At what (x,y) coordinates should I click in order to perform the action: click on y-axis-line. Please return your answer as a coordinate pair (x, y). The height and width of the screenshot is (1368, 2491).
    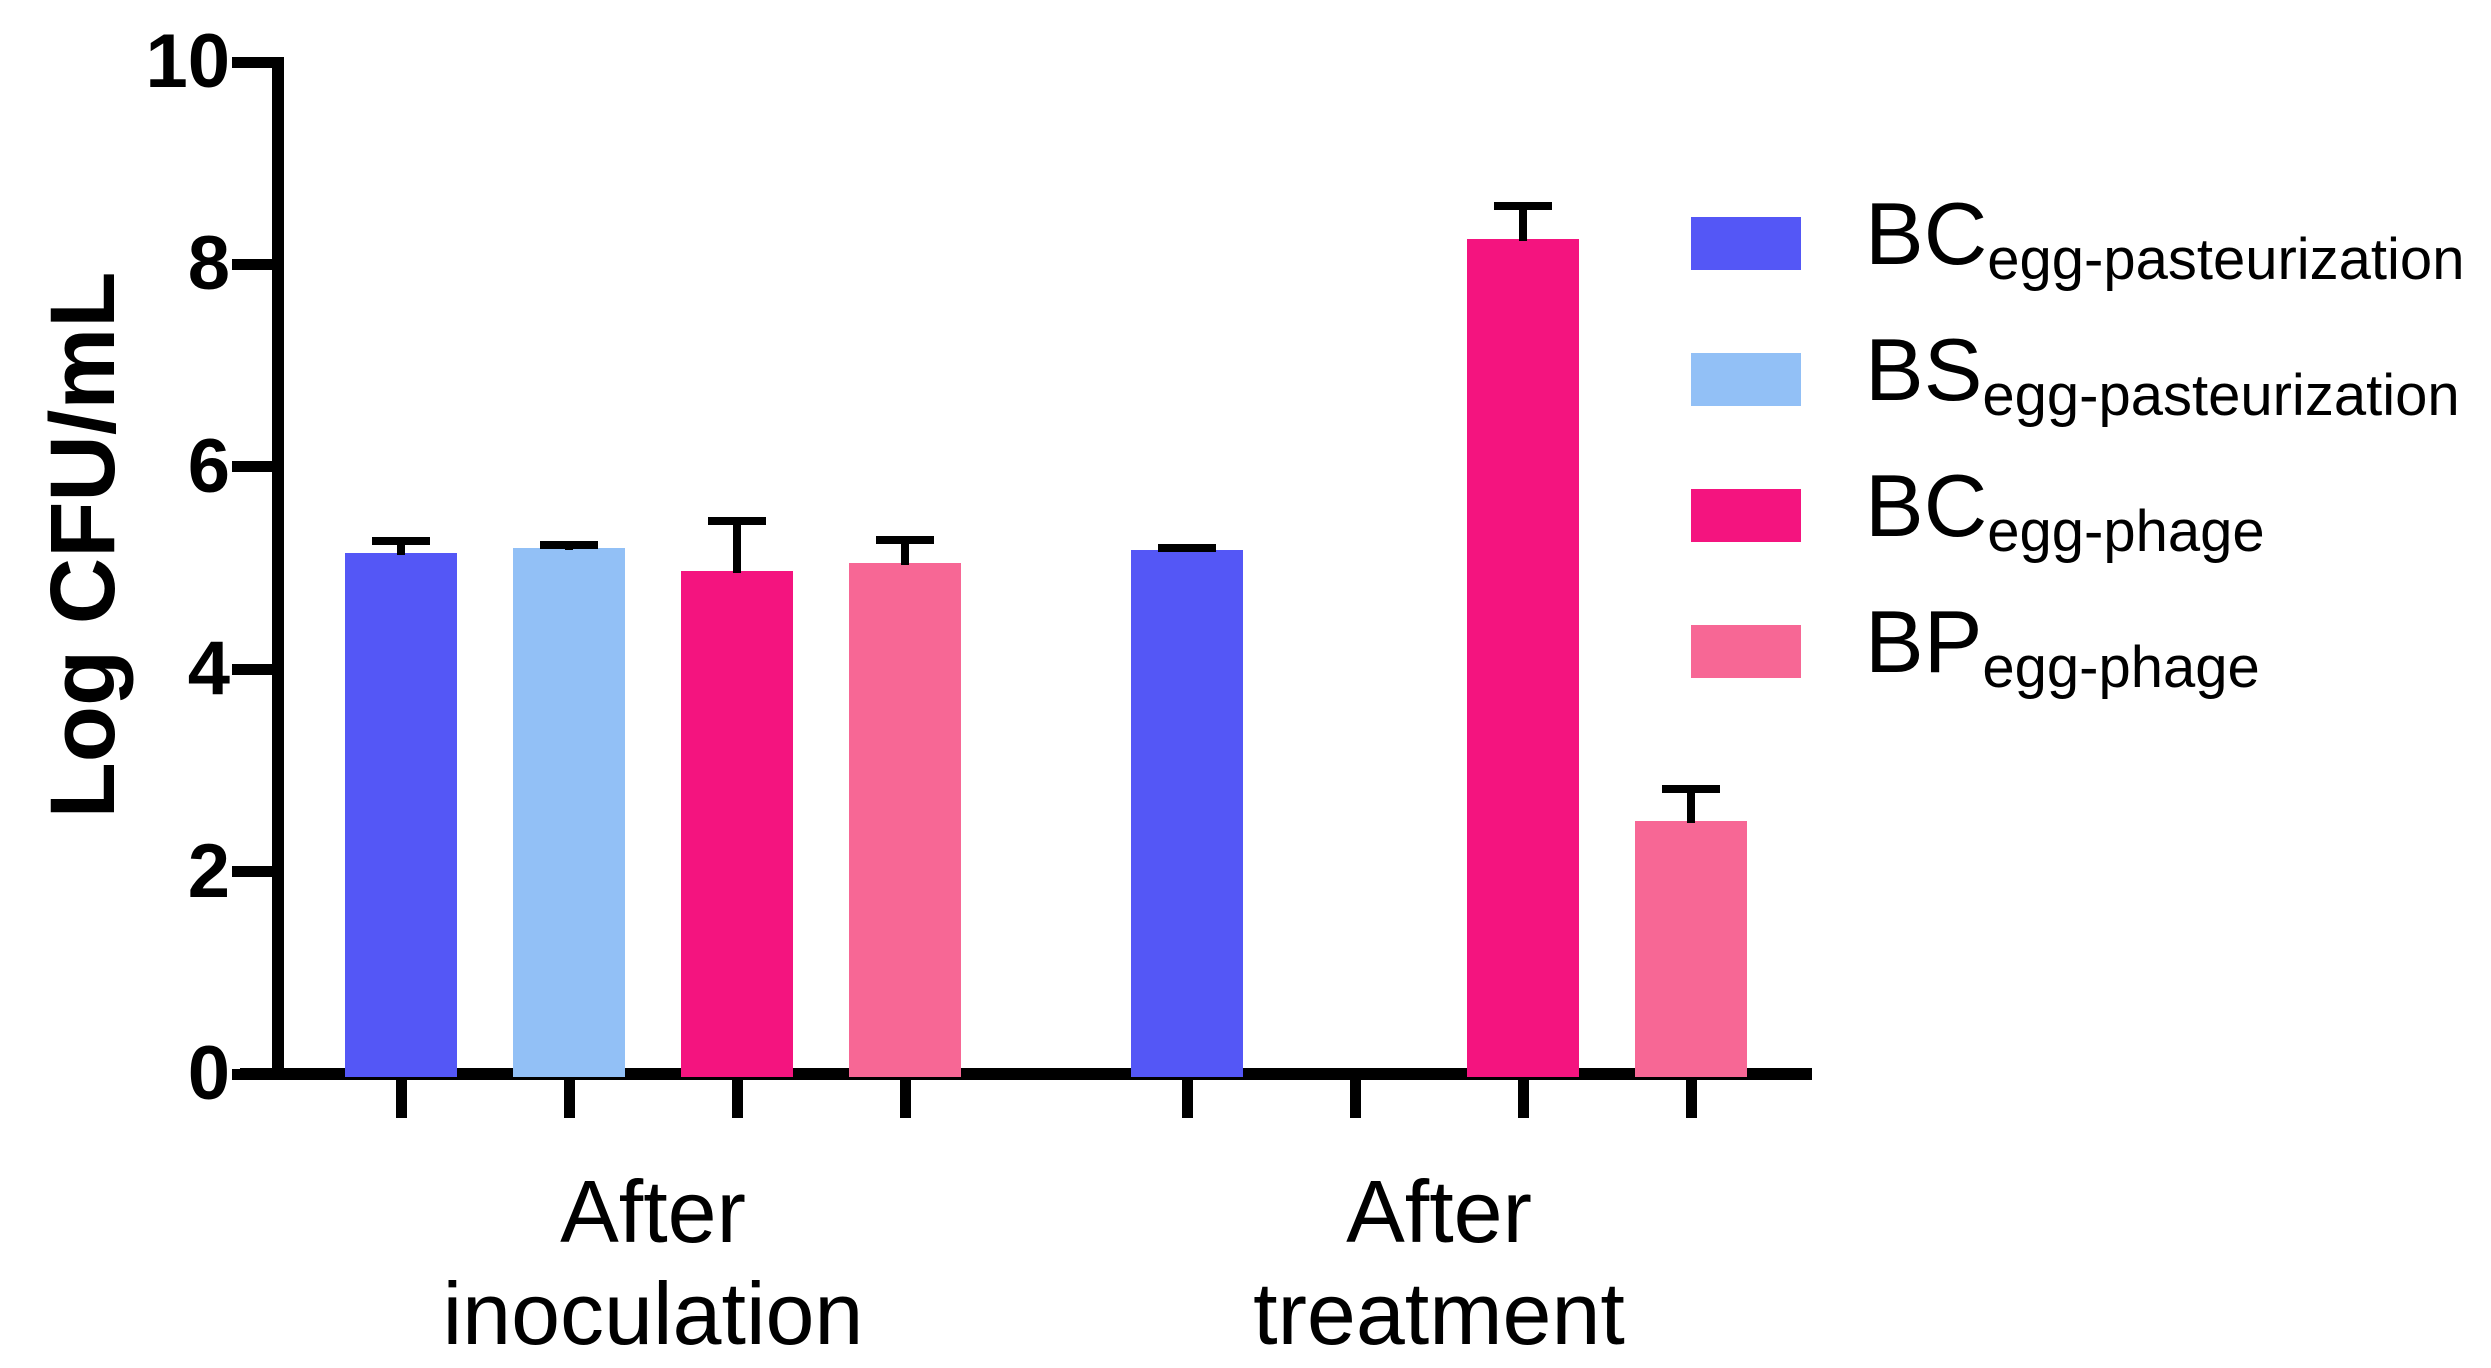
    Looking at the image, I should click on (278, 568).